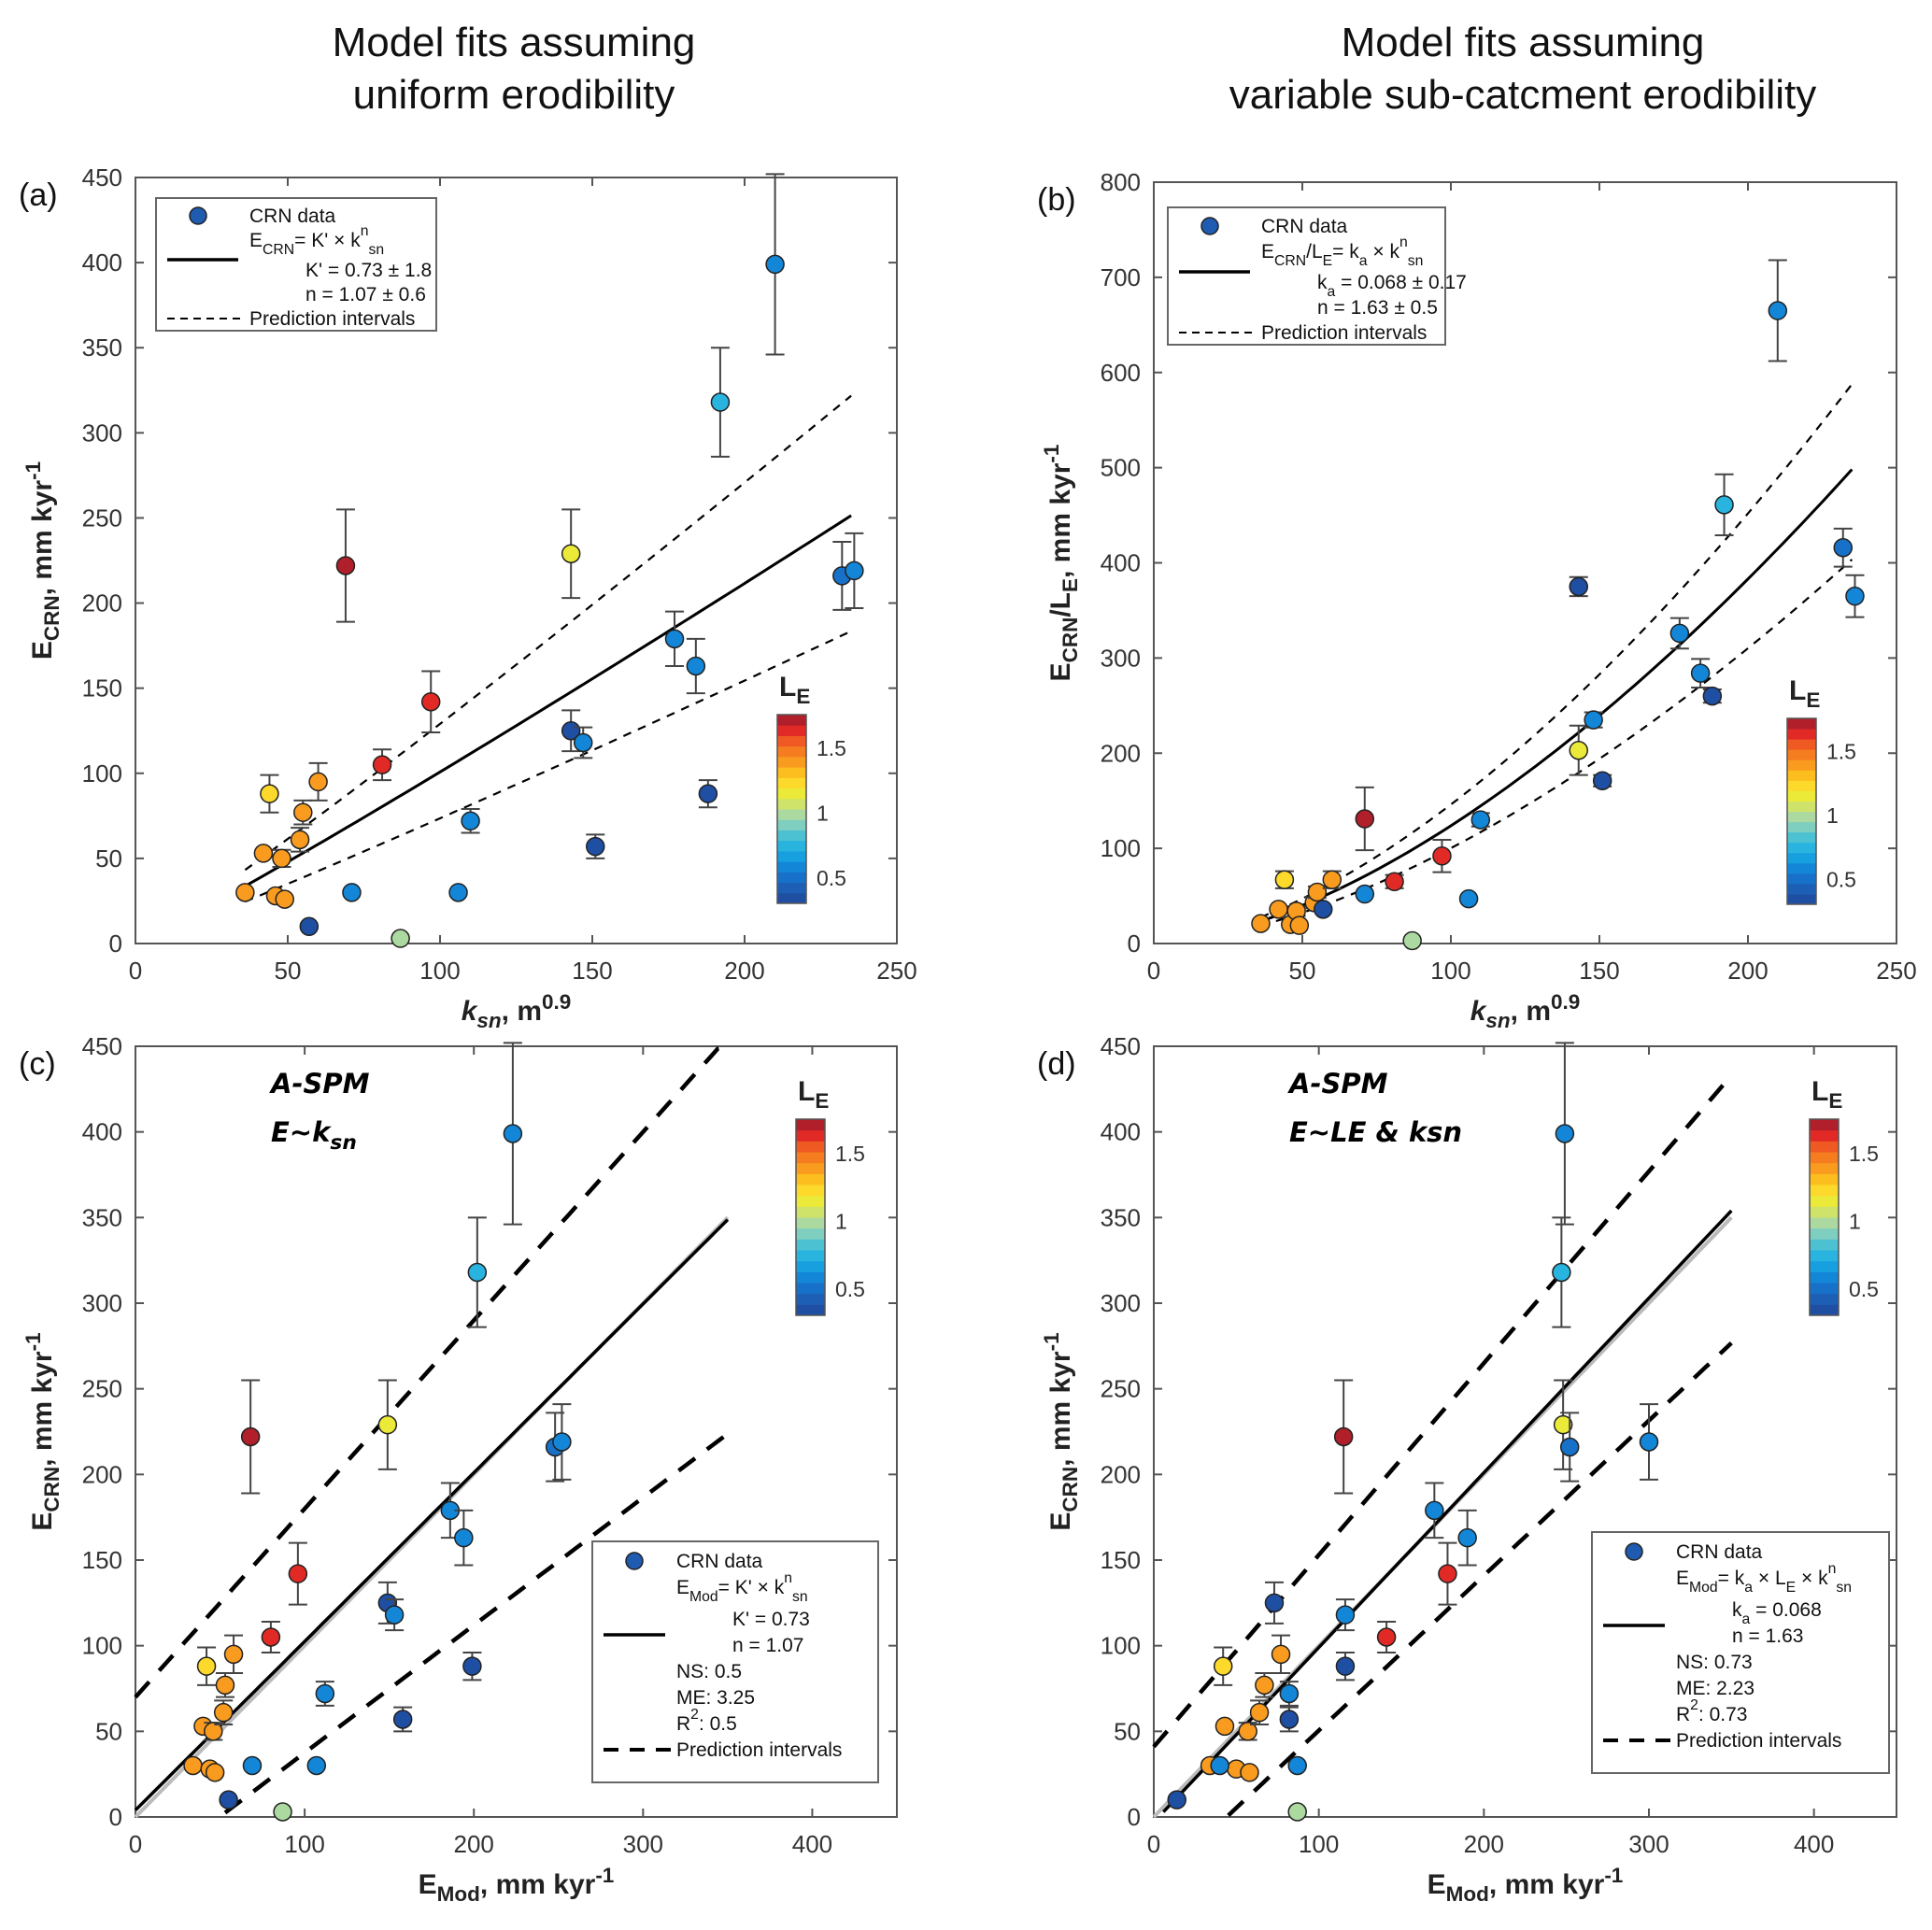 The width and height of the screenshot is (1932, 1930). What do you see at coordinates (1694, 1705) in the screenshot?
I see `legend-entry-text-part: 2` at bounding box center [1694, 1705].